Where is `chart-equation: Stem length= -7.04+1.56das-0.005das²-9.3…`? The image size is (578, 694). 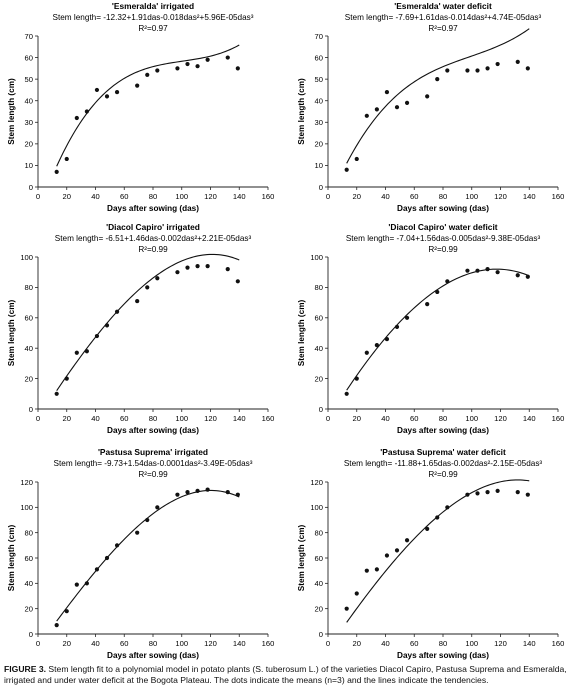
chart-equation: Stem length= -7.04+1.56das-0.005das²-9.3… is located at coordinates (443, 238).